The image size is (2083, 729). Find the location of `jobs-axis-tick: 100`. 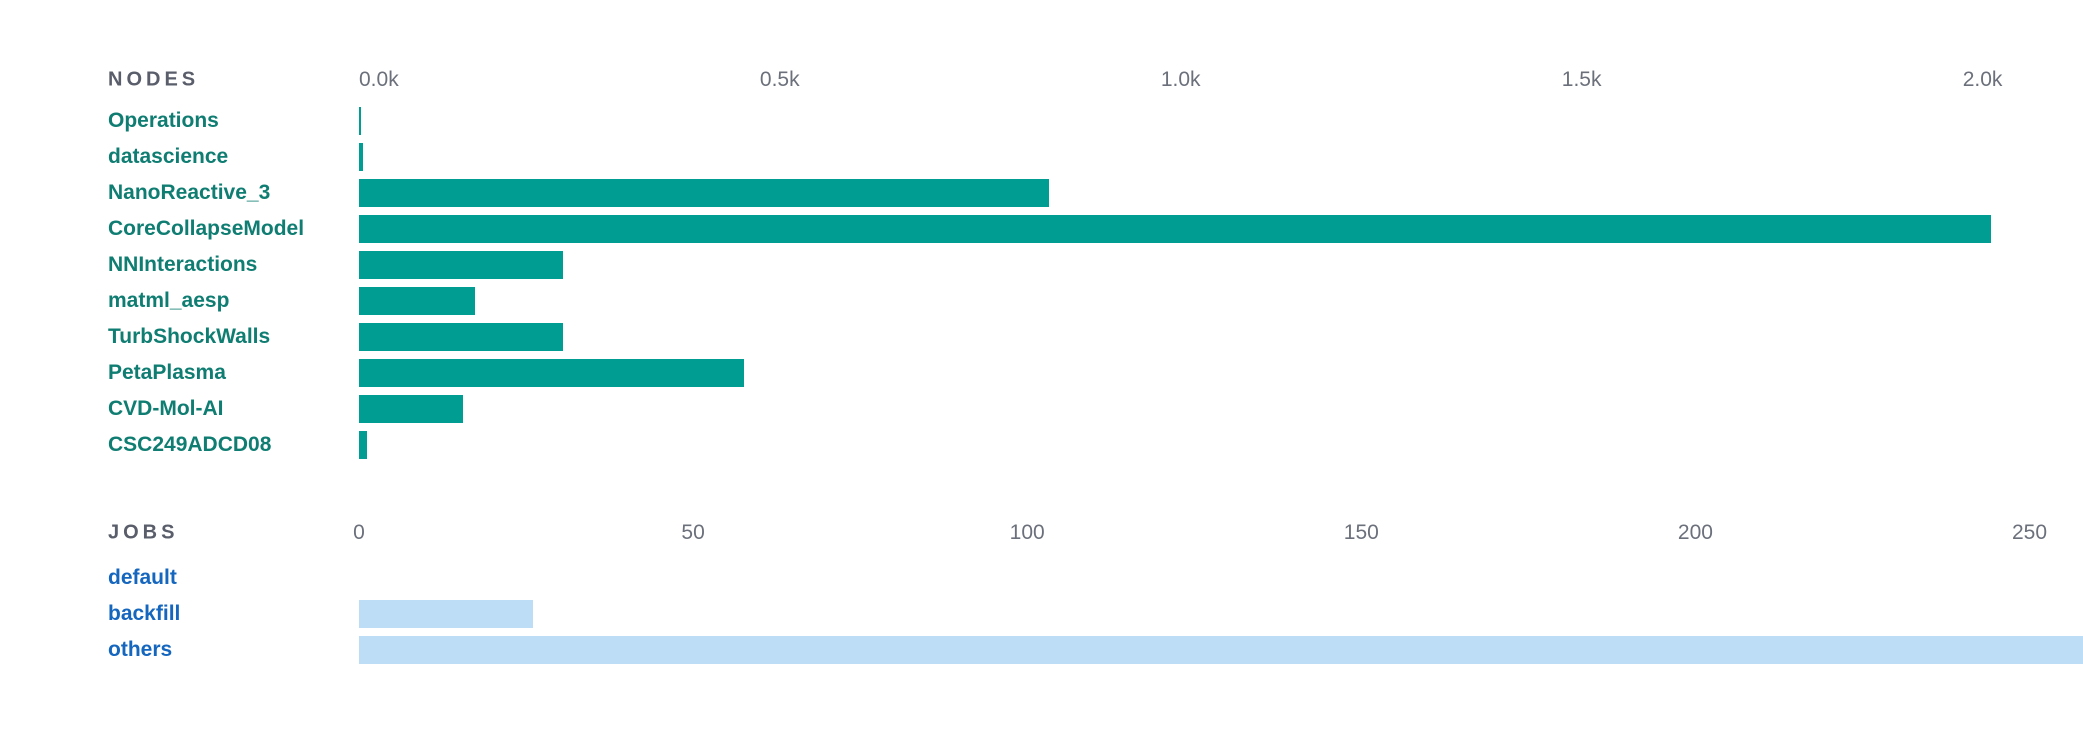

jobs-axis-tick: 100 is located at coordinates (1027, 532).